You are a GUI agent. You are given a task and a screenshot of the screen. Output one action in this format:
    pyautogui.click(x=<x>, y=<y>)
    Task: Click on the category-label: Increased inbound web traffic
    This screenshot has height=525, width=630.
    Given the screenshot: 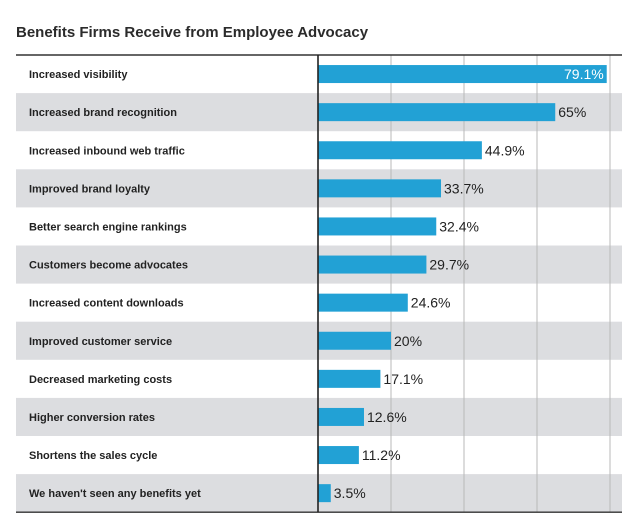 What is the action you would take?
    pyautogui.click(x=107, y=151)
    